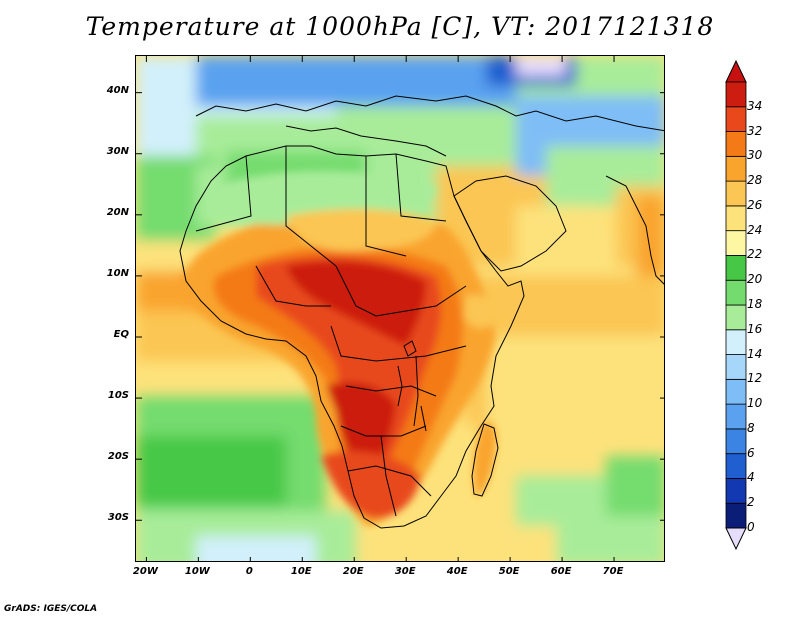 The width and height of the screenshot is (800, 618). I want to click on lon-tick-label: 10E, so click(301, 571).